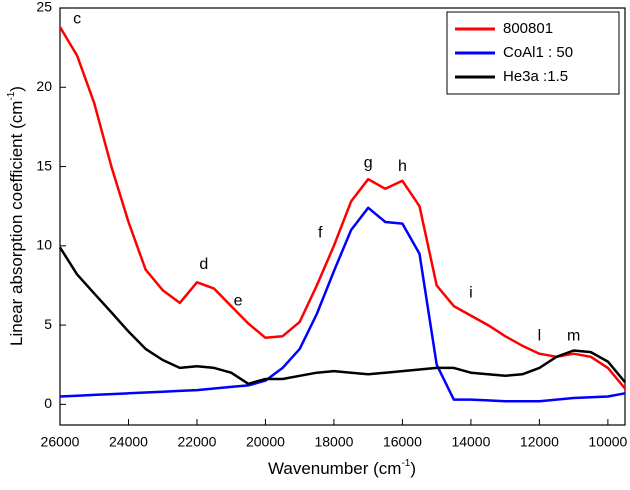 Image resolution: width=630 pixels, height=490 pixels. I want to click on x-tick-label: 24000, so click(128, 442).